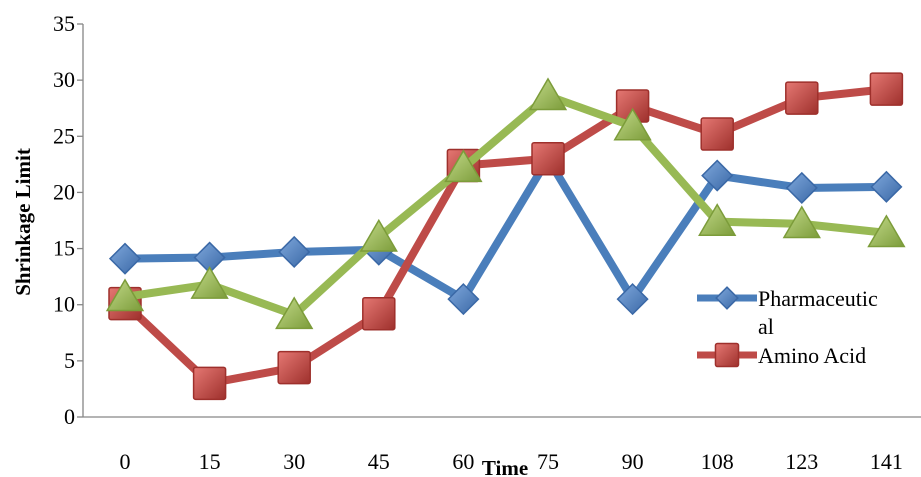 Image resolution: width=921 pixels, height=477 pixels. Describe the element at coordinates (812, 355) in the screenshot. I see `legend-label: Amino Acid` at that location.